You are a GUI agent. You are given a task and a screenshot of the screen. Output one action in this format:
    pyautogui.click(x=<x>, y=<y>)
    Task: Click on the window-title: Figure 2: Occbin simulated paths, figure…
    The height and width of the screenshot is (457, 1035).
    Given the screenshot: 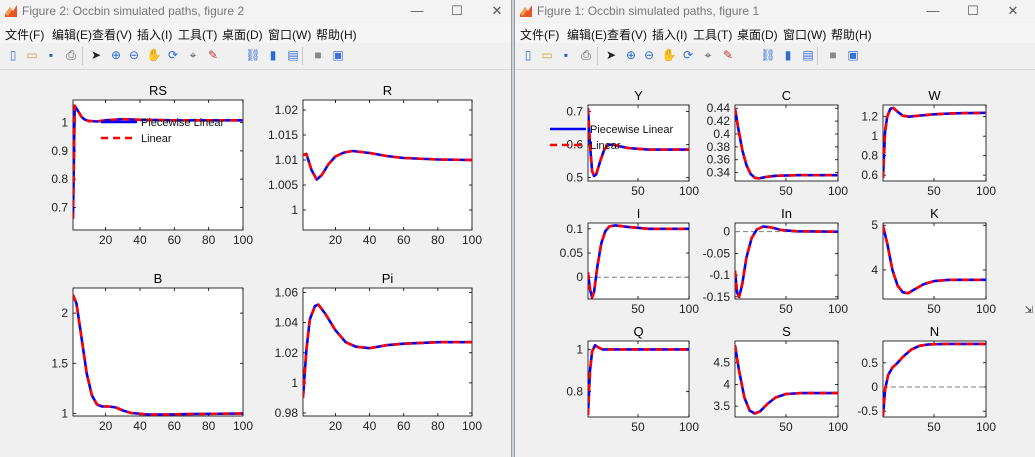 What is the action you would take?
    pyautogui.click(x=133, y=11)
    